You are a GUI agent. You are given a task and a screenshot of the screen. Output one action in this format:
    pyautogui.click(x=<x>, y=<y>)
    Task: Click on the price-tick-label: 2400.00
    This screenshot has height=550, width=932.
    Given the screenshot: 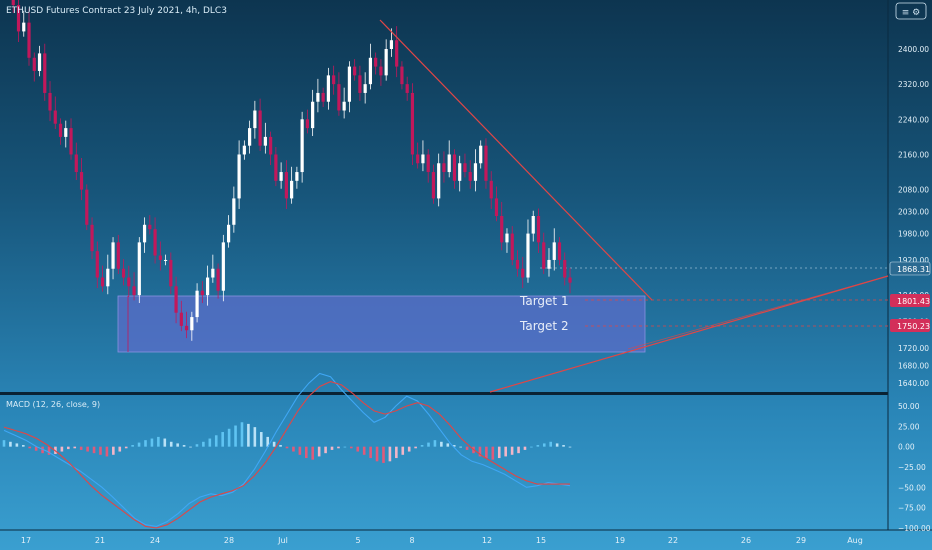 What is the action you would take?
    pyautogui.click(x=913, y=49)
    